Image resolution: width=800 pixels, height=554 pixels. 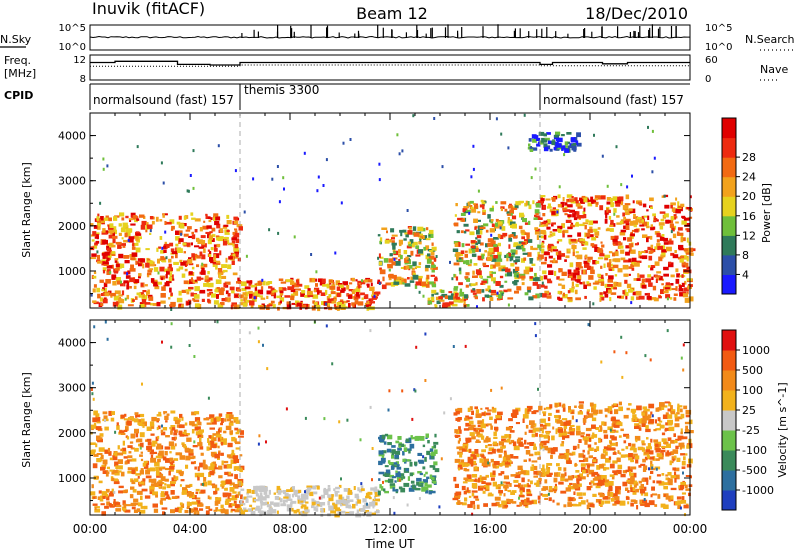 I want to click on date-title: 18/Dec/2010, so click(x=636, y=13).